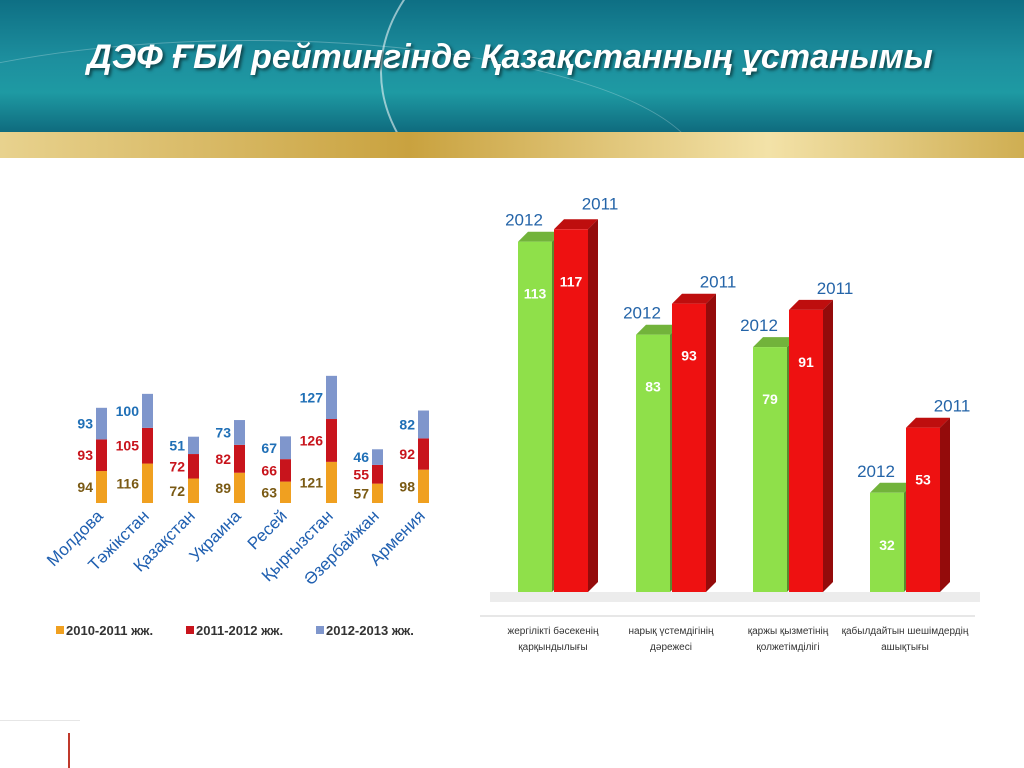 This screenshot has width=1024, height=768. What do you see at coordinates (85, 487) in the screenshot?
I see `stack-value-label: 94` at bounding box center [85, 487].